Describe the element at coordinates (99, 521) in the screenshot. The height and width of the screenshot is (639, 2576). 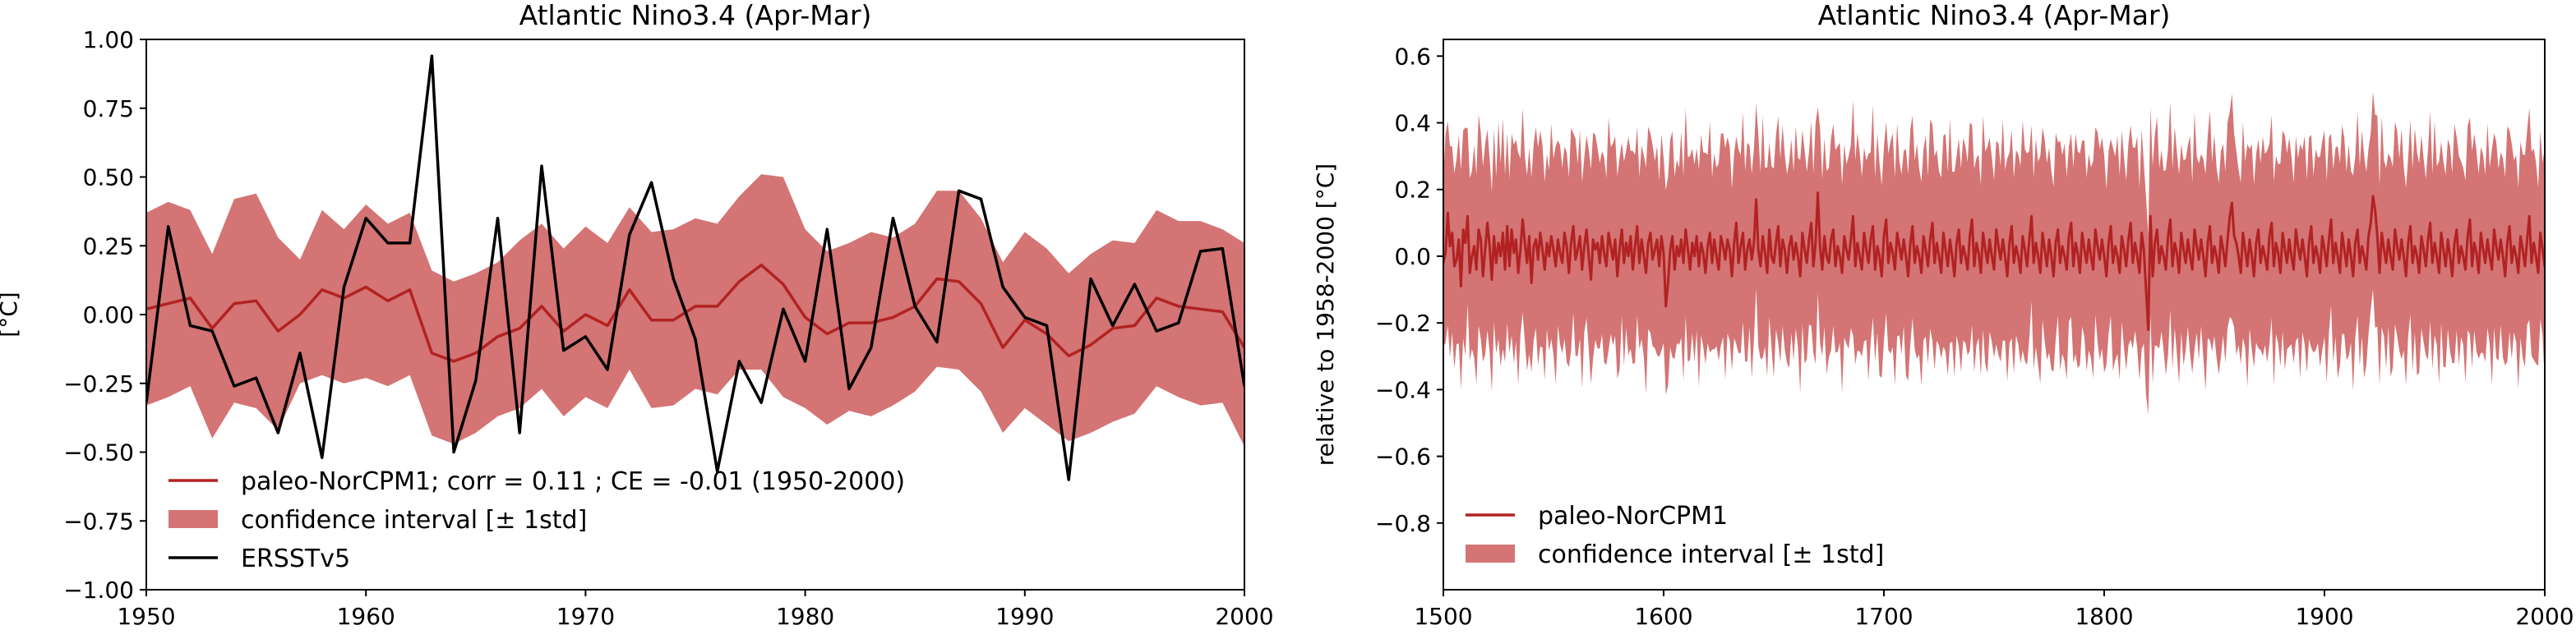
I see `y-tick-label: −0.75` at that location.